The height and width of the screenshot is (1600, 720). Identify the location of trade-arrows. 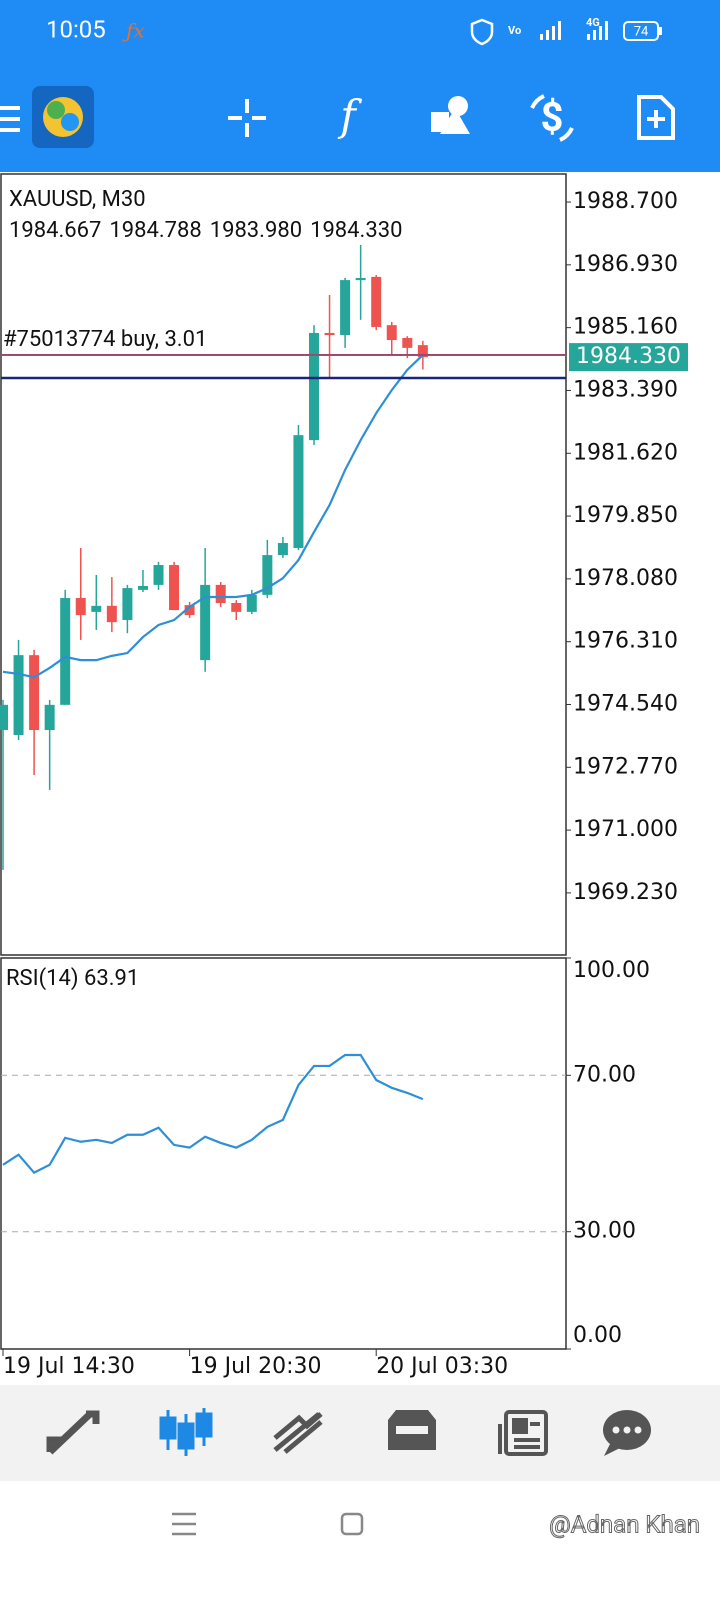
(552, 118).